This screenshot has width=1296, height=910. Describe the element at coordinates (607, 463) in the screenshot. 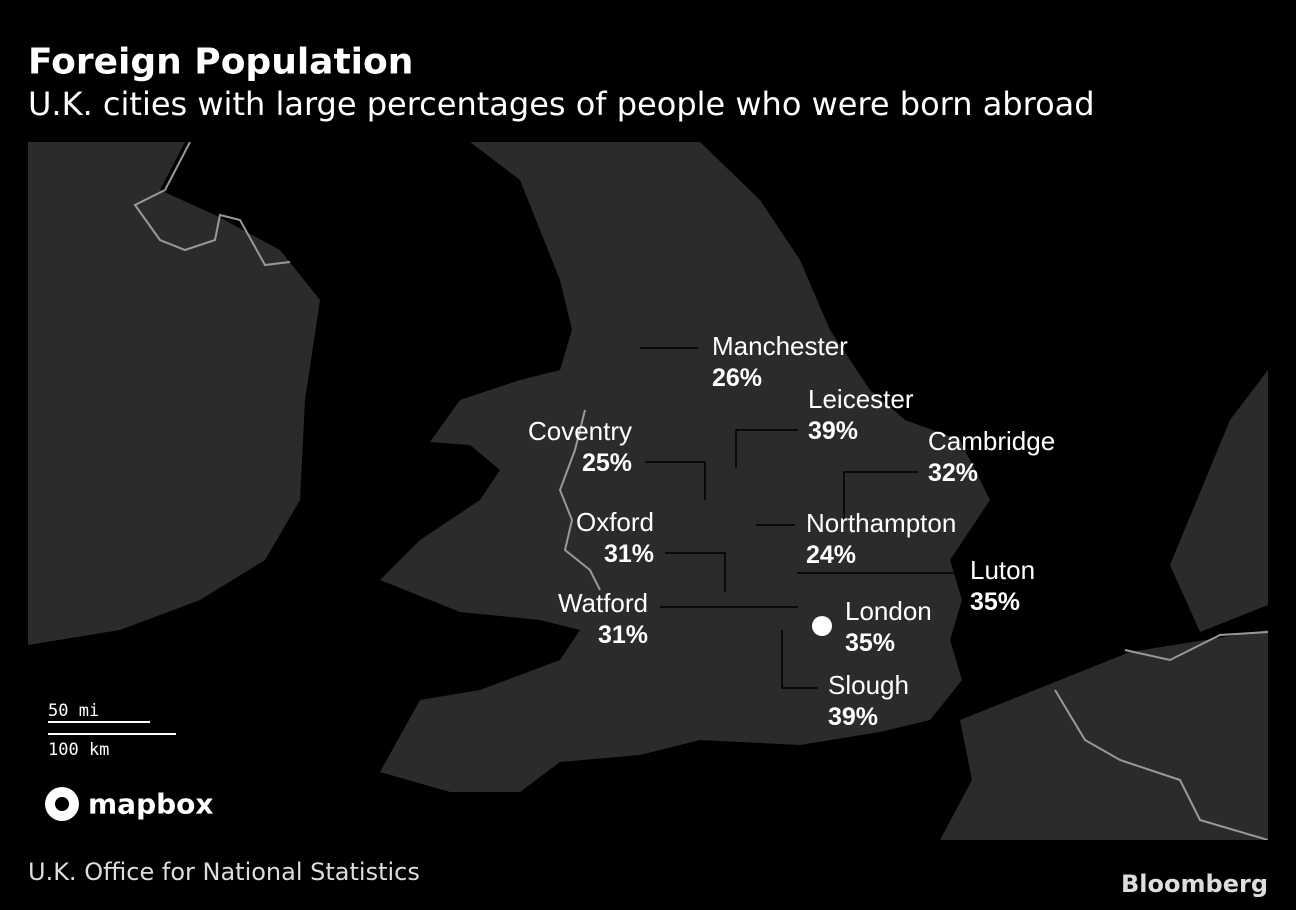

I see `city-value: 25%` at that location.